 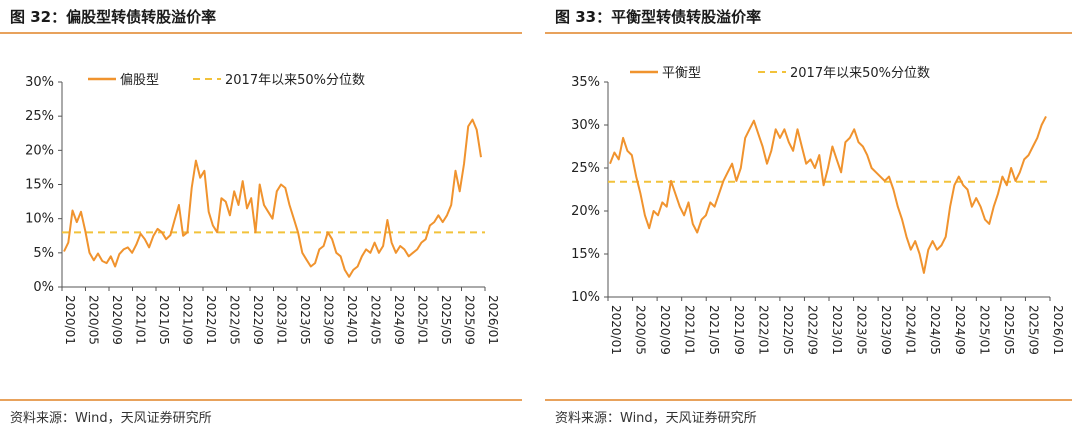 I want to click on legend-label-series: 偏股型, so click(x=139, y=80).